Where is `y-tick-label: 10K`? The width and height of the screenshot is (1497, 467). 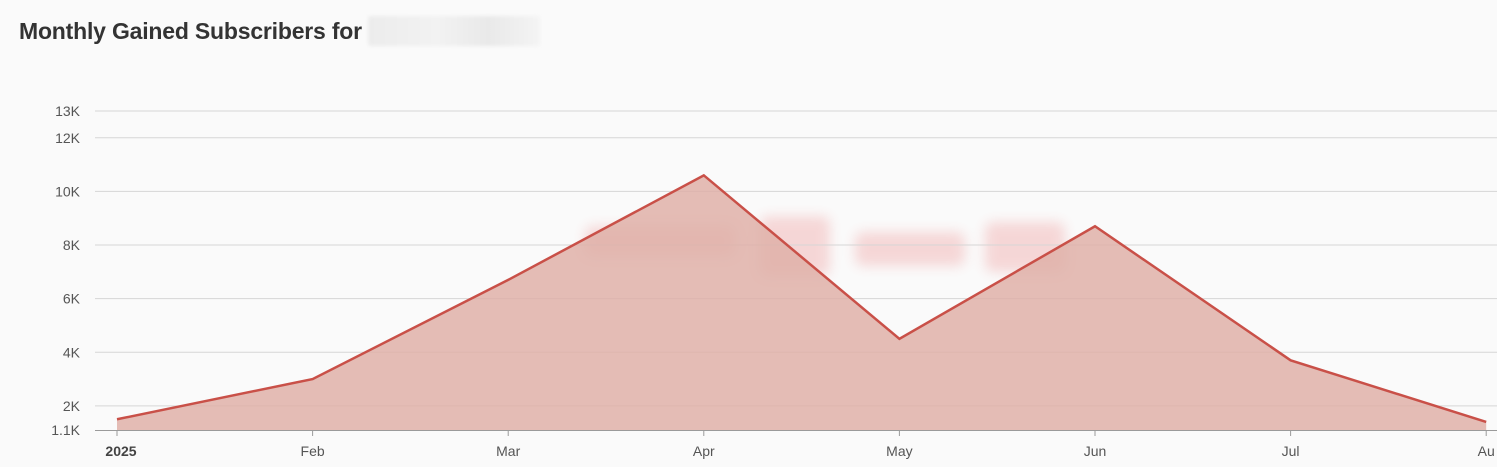
y-tick-label: 10K is located at coordinates (68, 191).